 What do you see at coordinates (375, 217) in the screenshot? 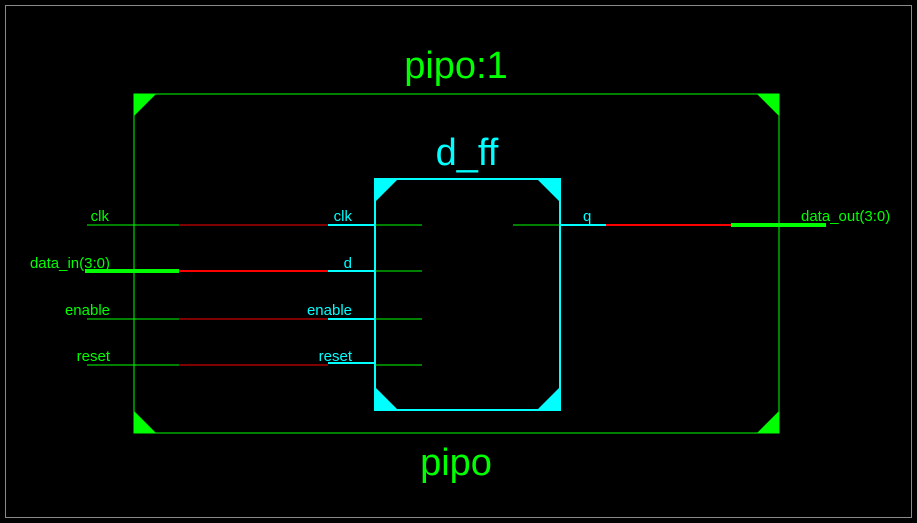
I see `pin-clk: clk` at bounding box center [375, 217].